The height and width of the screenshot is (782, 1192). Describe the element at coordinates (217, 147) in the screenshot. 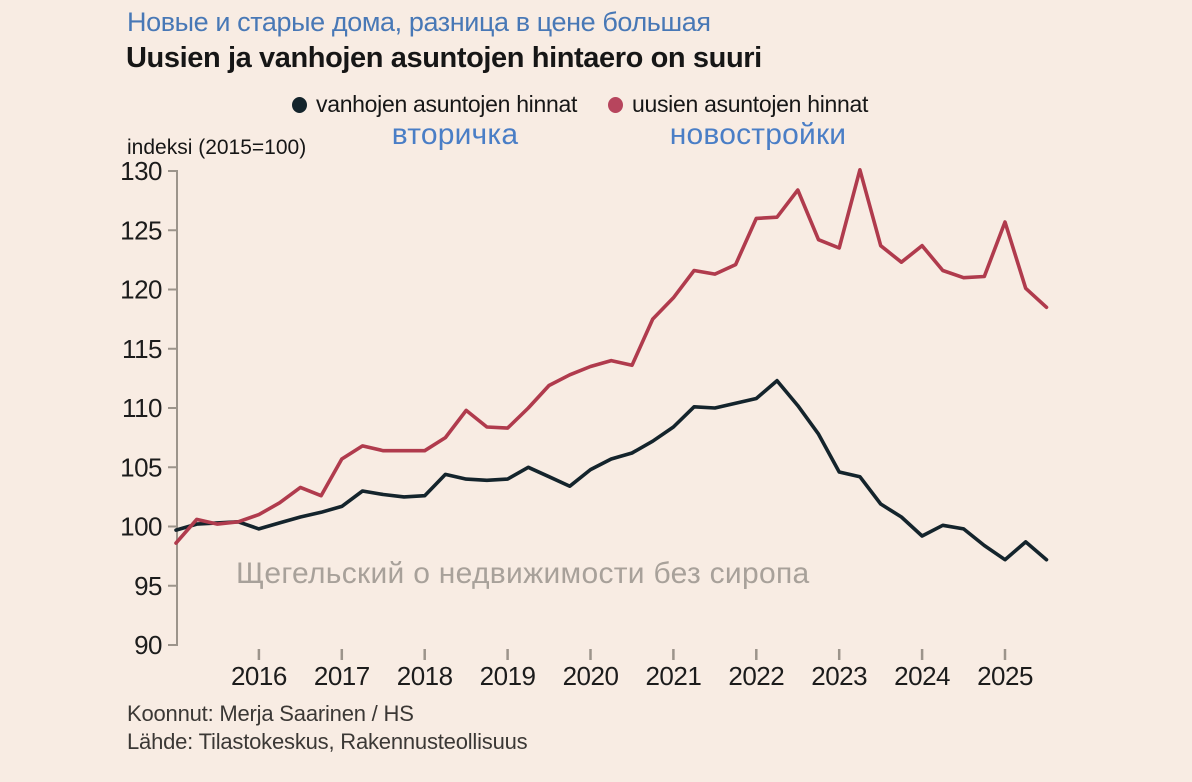

I see `y-axis-note: indeksi (2015=100)` at that location.